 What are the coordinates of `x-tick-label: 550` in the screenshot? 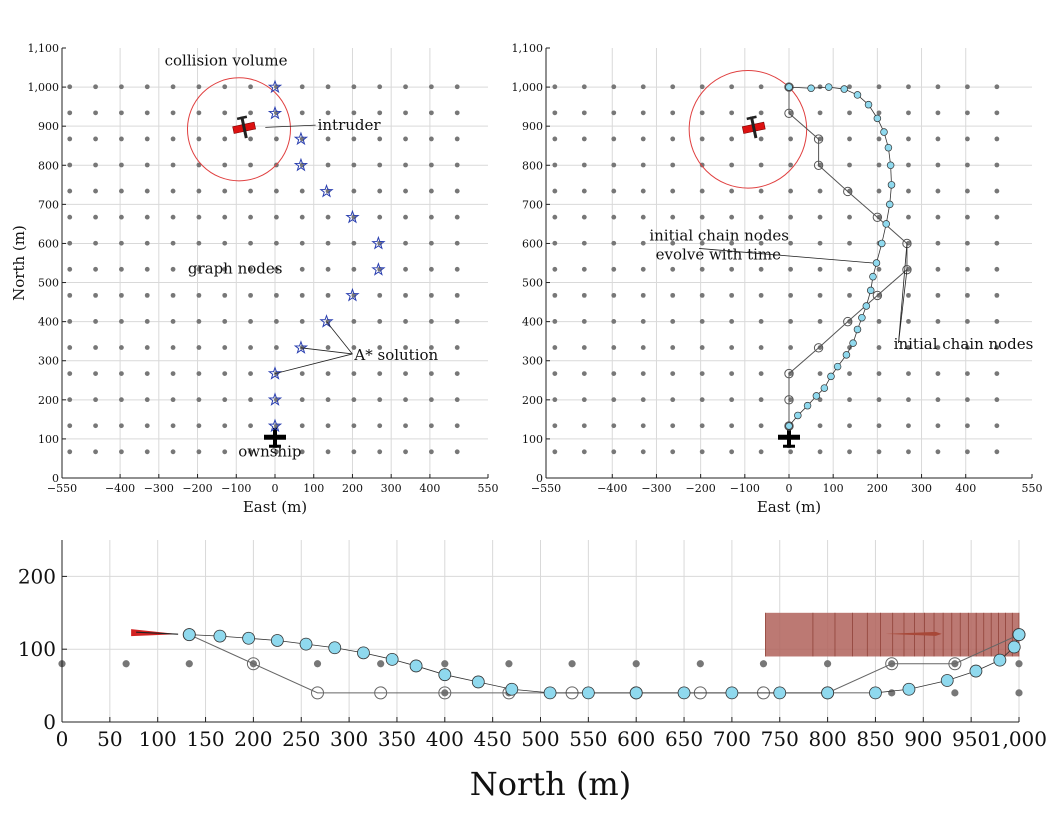 It's located at (588, 739).